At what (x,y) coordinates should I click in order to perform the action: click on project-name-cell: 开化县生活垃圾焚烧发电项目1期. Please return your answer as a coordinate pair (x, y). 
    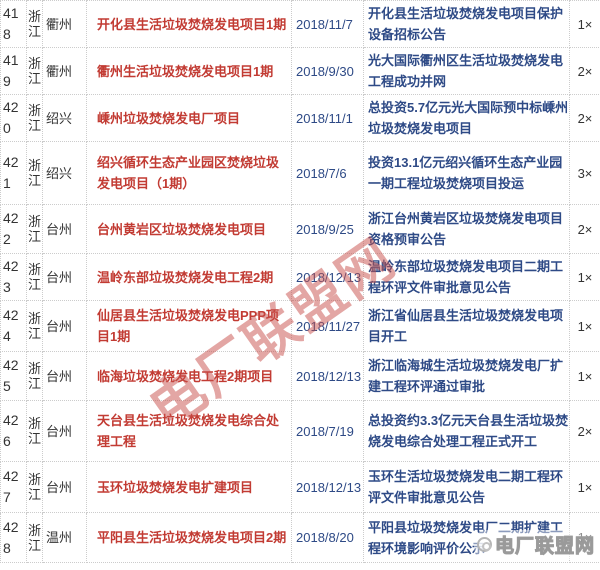
    Looking at the image, I should click on (189, 24).